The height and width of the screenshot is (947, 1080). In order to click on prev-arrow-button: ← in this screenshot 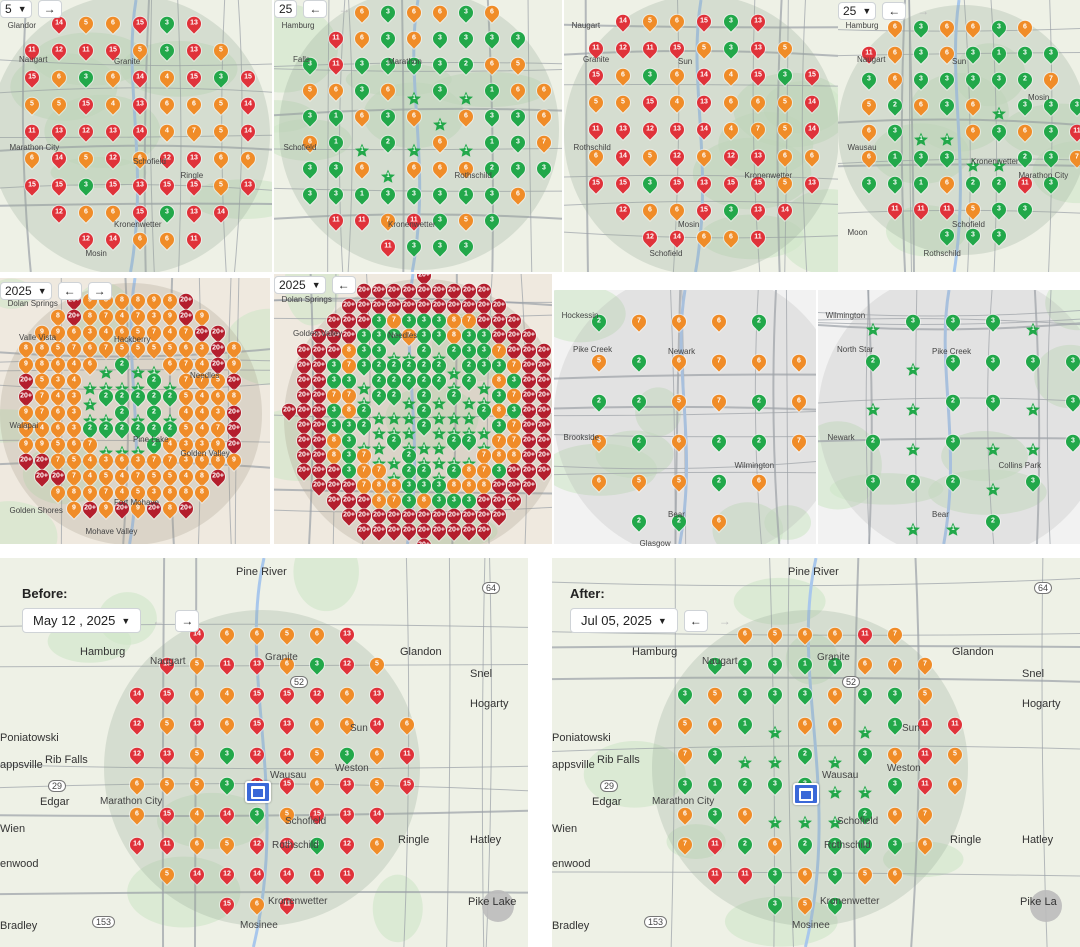, I will do `click(695, 620)`.